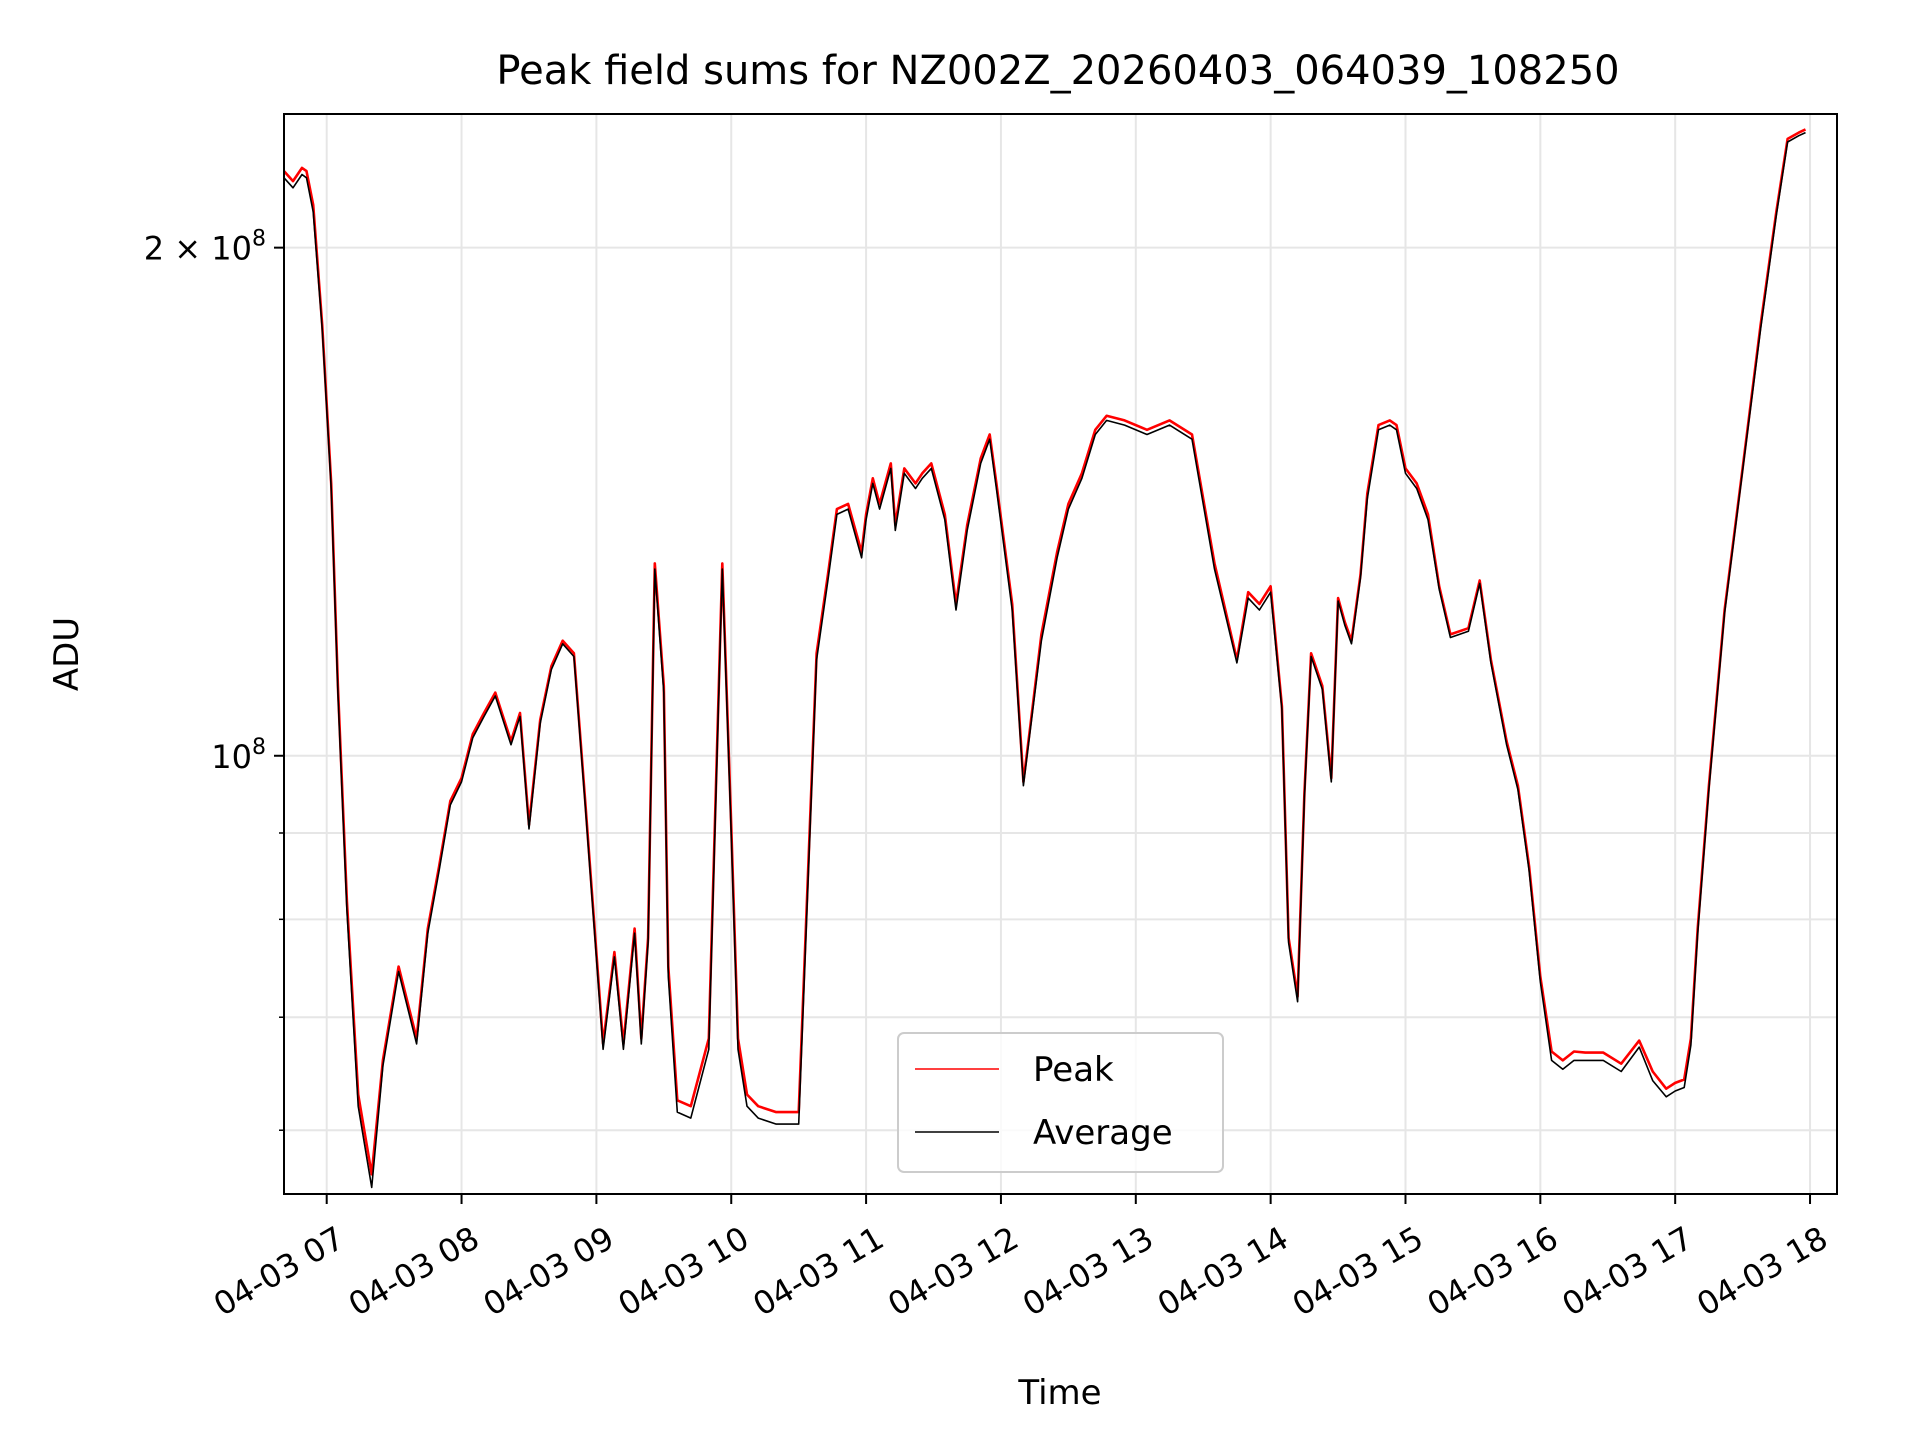 This screenshot has width=1920, height=1440. I want to click on y-tick-label: 108, so click(238, 755).